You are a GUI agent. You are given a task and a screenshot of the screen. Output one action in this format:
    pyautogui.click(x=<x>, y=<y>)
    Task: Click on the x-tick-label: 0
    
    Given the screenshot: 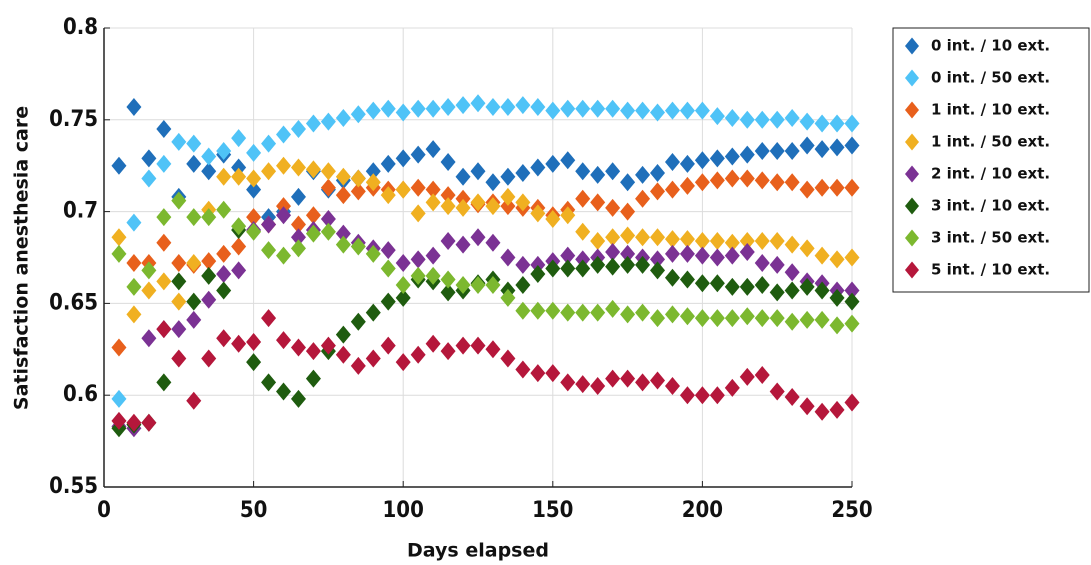 What is the action you would take?
    pyautogui.click(x=104, y=510)
    